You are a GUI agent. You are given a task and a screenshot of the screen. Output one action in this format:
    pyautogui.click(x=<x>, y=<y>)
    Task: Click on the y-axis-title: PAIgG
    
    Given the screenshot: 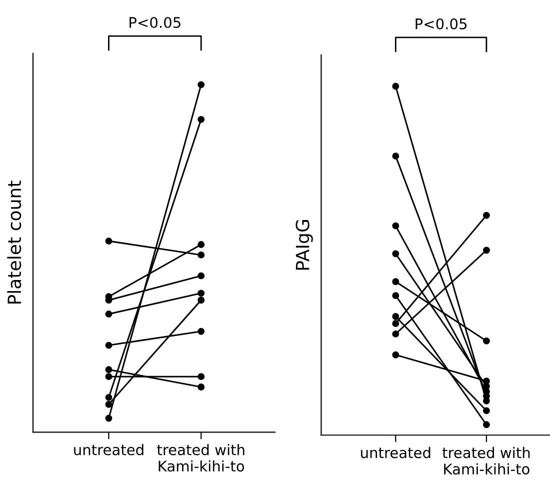 What is the action you would take?
    pyautogui.click(x=304, y=245)
    